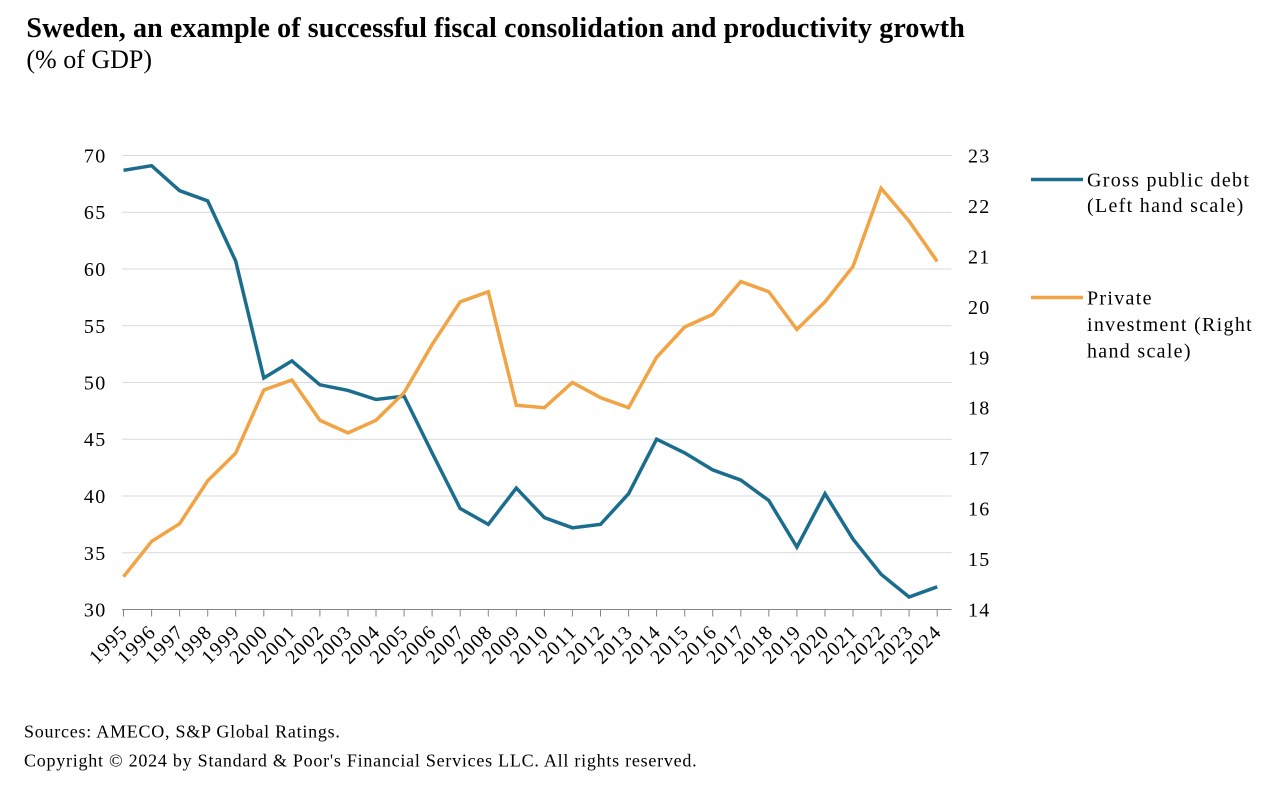 The width and height of the screenshot is (1280, 802). What do you see at coordinates (979, 157) in the screenshot?
I see `svg-text: 23` at bounding box center [979, 157].